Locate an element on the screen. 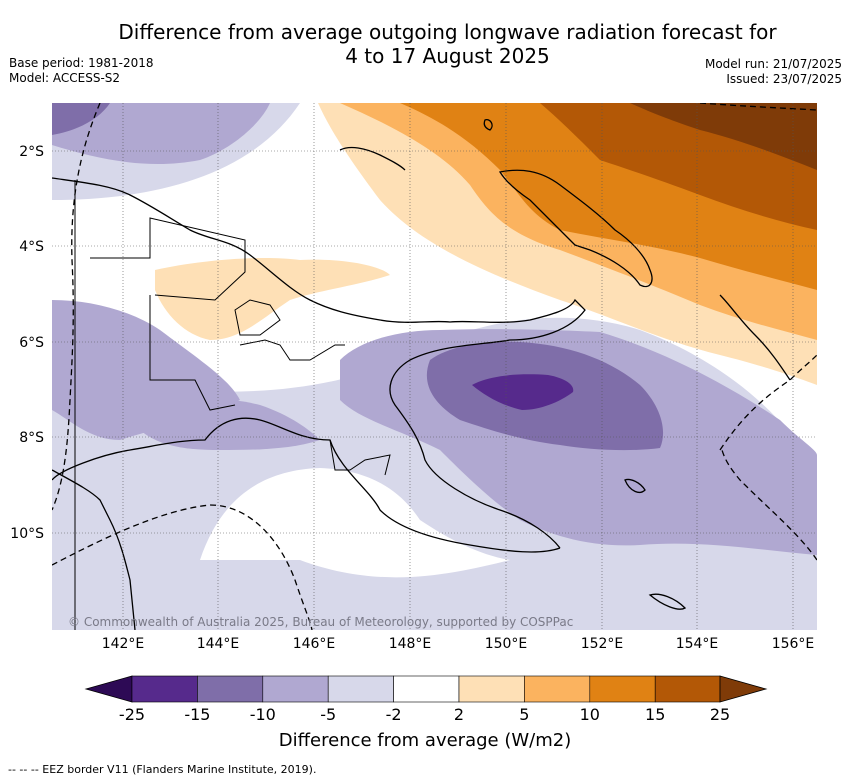 This screenshot has width=850, height=781. colorbar-tick: -10 is located at coordinates (263, 714).